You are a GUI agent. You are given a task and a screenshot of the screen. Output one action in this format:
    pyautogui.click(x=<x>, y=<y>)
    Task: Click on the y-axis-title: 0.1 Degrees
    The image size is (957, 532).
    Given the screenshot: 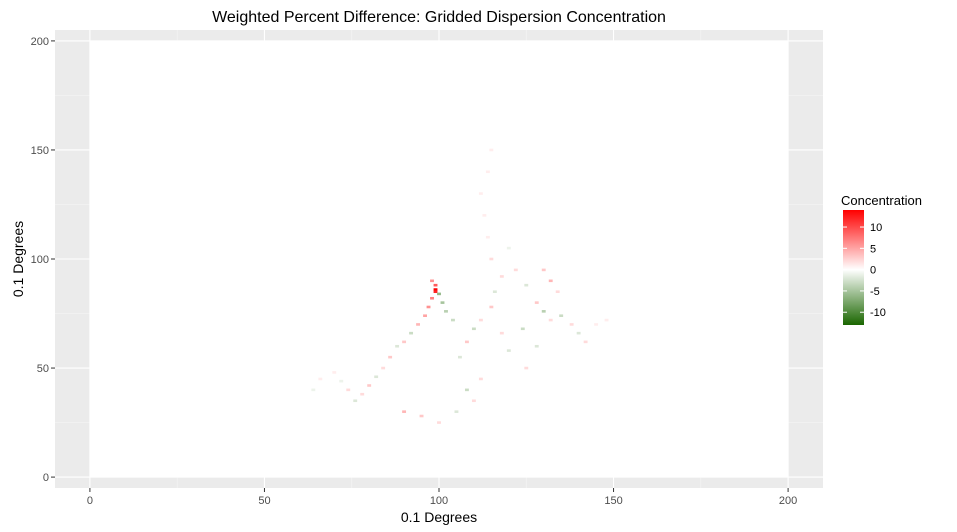 What is the action you would take?
    pyautogui.click(x=18, y=259)
    